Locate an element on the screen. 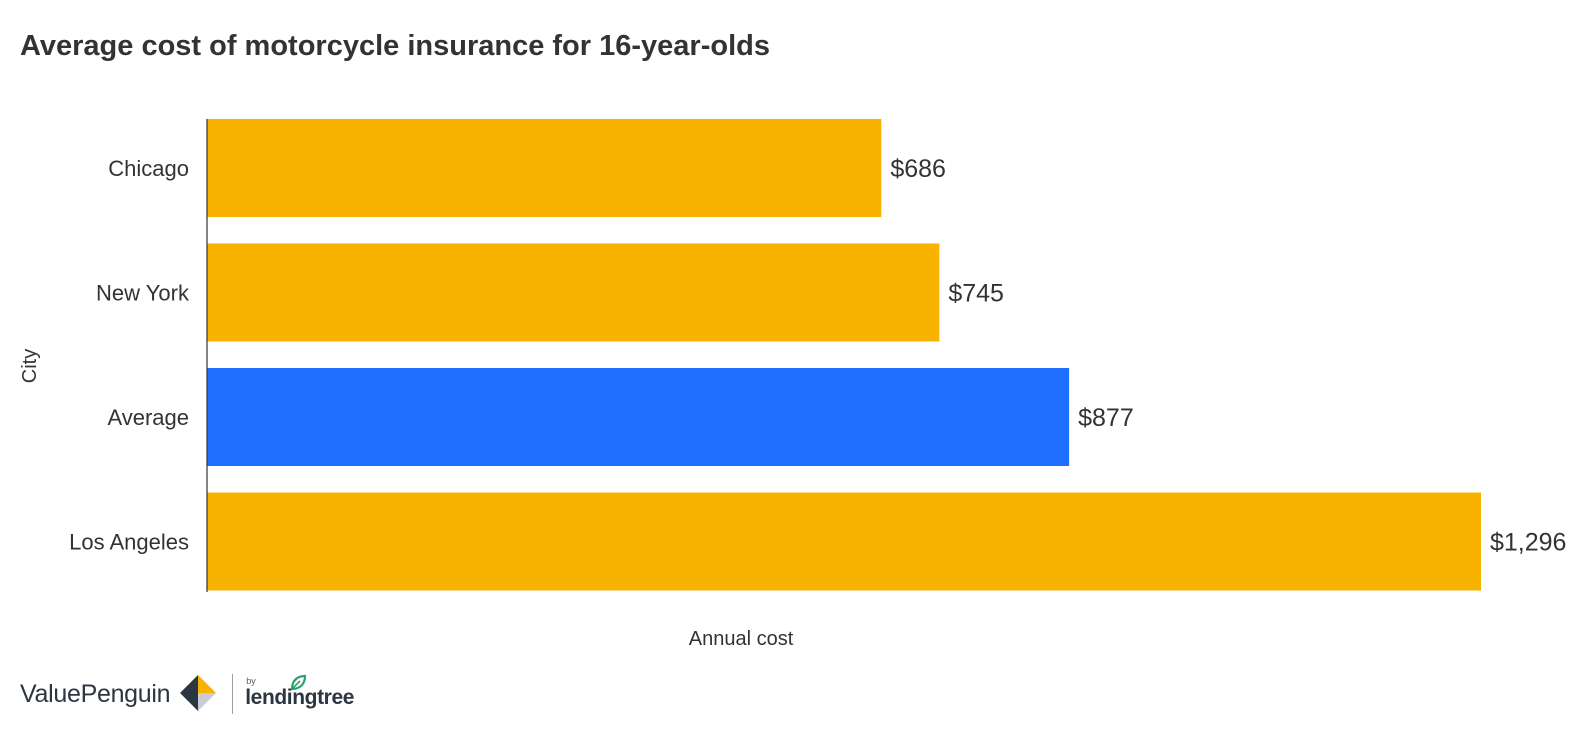 The image size is (1588, 752). data-label: $686 is located at coordinates (918, 169).